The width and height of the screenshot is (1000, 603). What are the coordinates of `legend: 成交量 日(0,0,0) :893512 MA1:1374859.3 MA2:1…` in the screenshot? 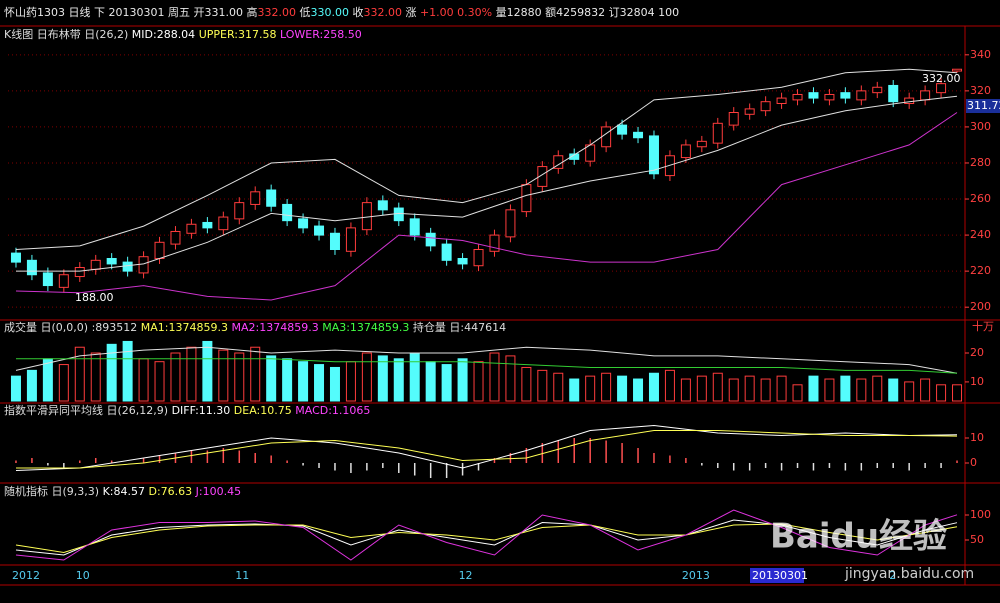 It's located at (255, 327).